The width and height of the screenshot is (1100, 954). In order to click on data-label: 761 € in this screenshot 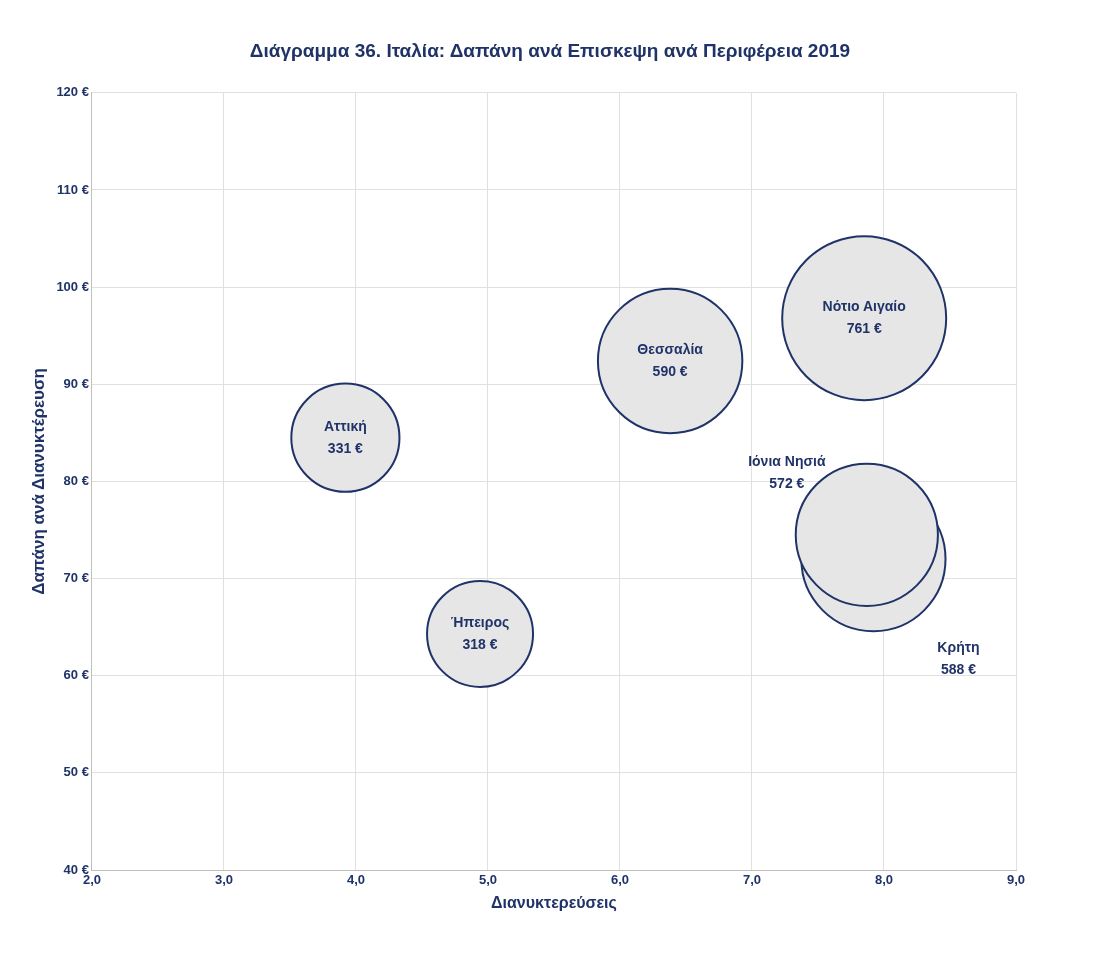, I will do `click(864, 328)`.